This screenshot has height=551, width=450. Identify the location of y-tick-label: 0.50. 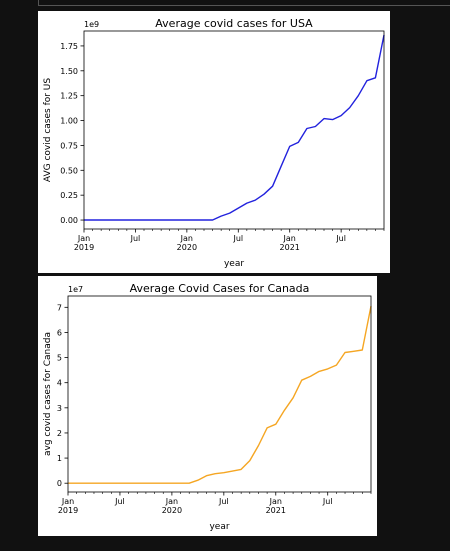
(69, 170).